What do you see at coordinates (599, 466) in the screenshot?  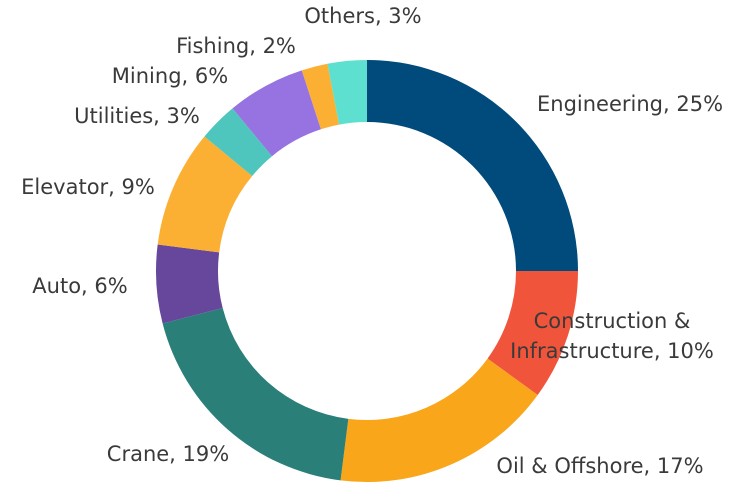 I see `segment-label: Oil & Offshore, 17%` at bounding box center [599, 466].